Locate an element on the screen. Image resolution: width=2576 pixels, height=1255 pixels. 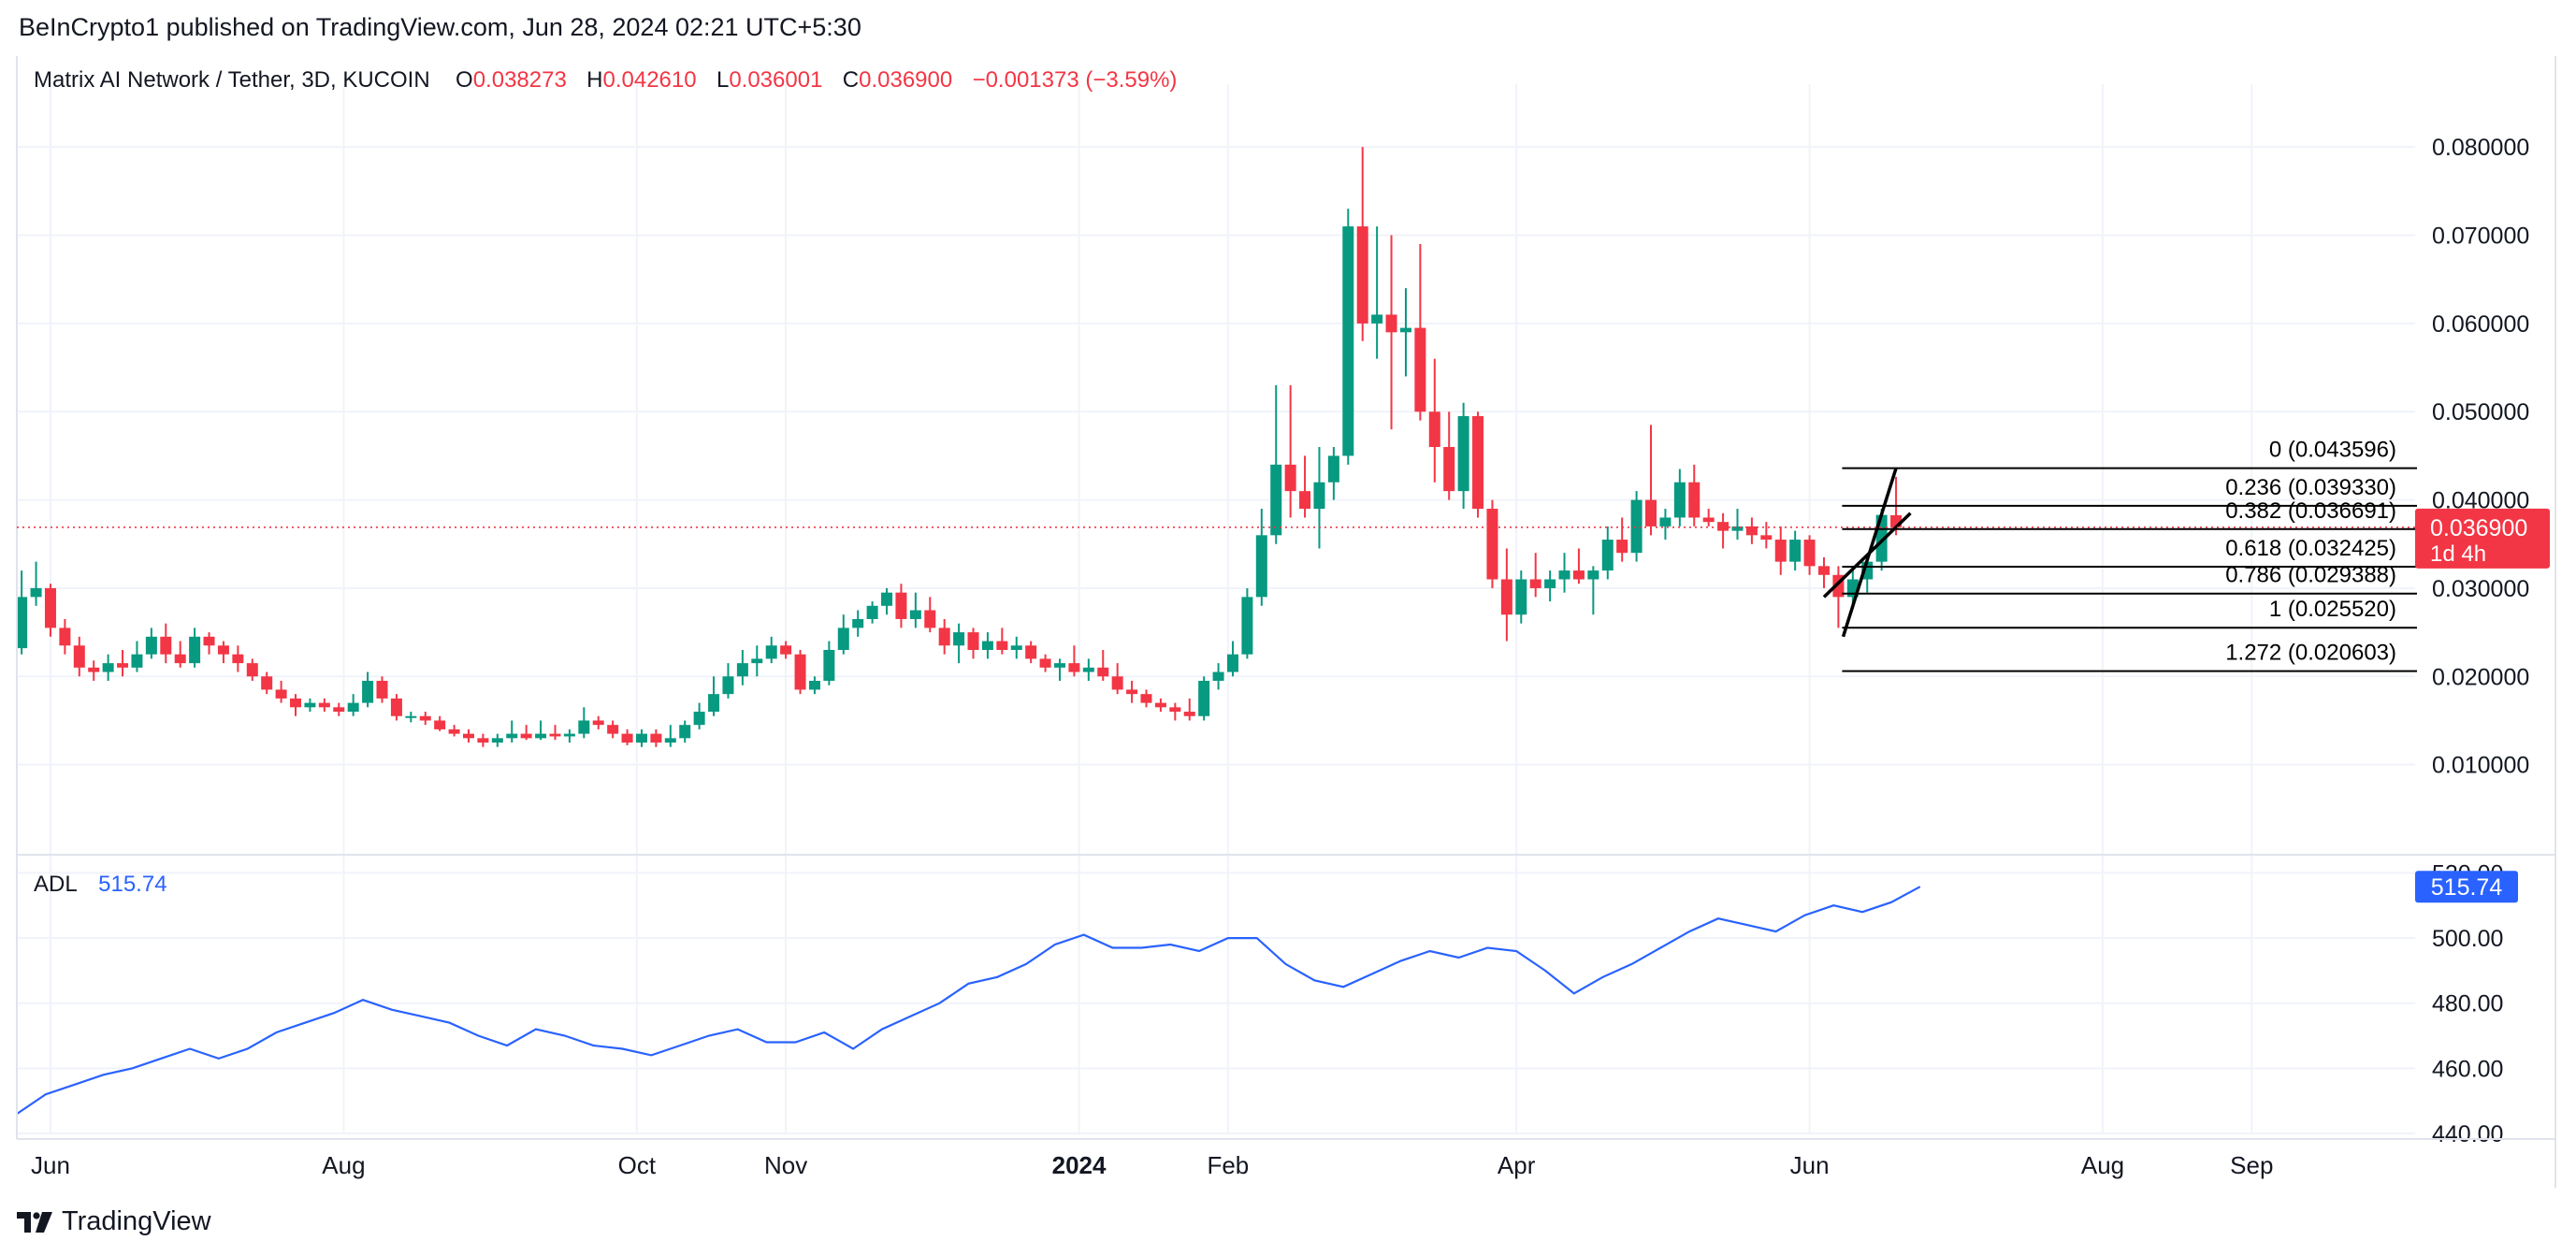
tradingview-footer: TradingView is located at coordinates (114, 1221).